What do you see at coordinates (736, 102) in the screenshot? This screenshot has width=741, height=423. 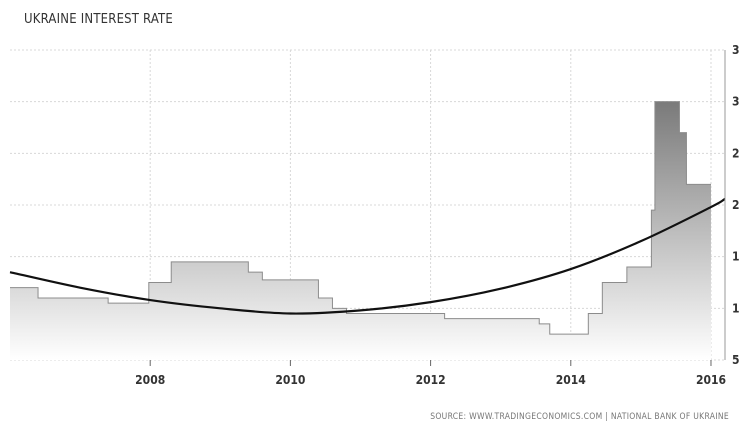 I see `y-tick-label-5: 3` at bounding box center [736, 102].